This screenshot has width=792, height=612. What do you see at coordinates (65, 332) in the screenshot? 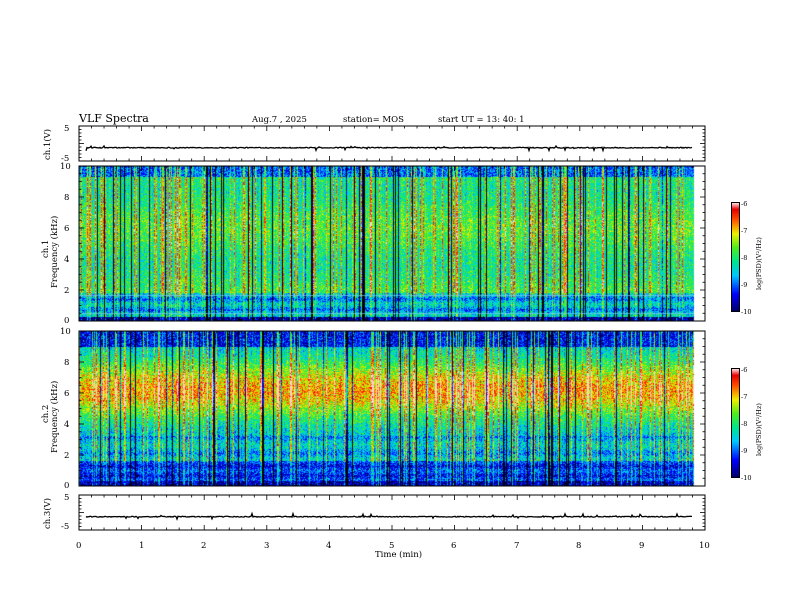
I see `spec2-ytick-10: 10` at bounding box center [65, 332].